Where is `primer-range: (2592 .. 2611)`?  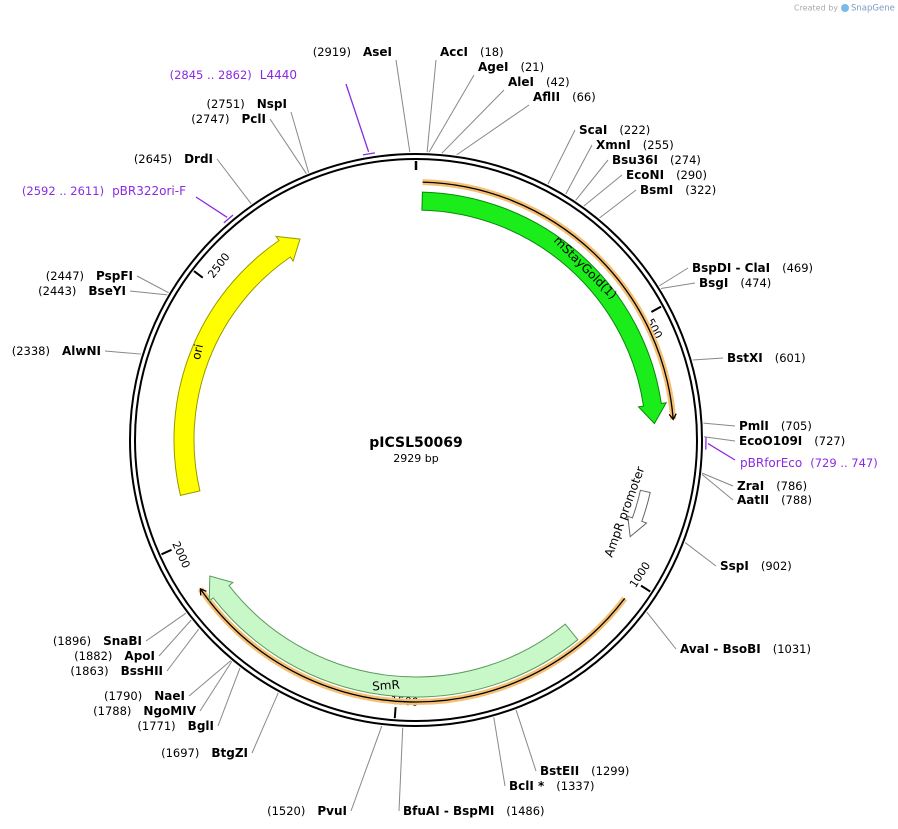
primer-range: (2592 .. 2611) is located at coordinates (63, 191).